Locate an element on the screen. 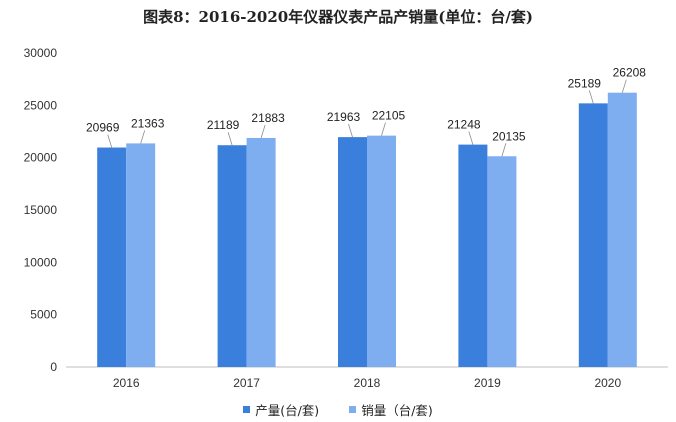 The height and width of the screenshot is (422, 676). y-tick-label: 25000 is located at coordinates (41, 105).